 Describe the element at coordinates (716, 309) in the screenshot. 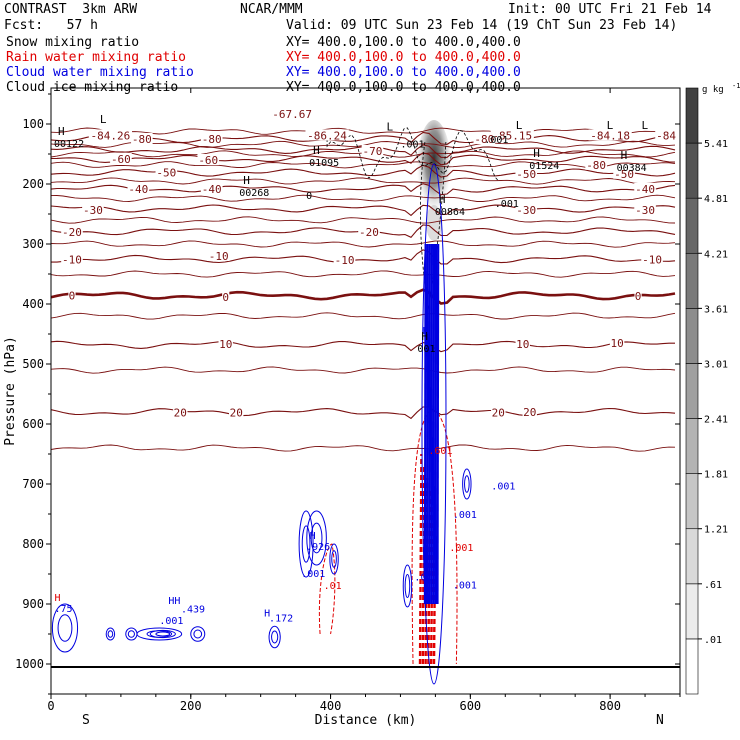

I see `colorbar-label: 3.61` at that location.